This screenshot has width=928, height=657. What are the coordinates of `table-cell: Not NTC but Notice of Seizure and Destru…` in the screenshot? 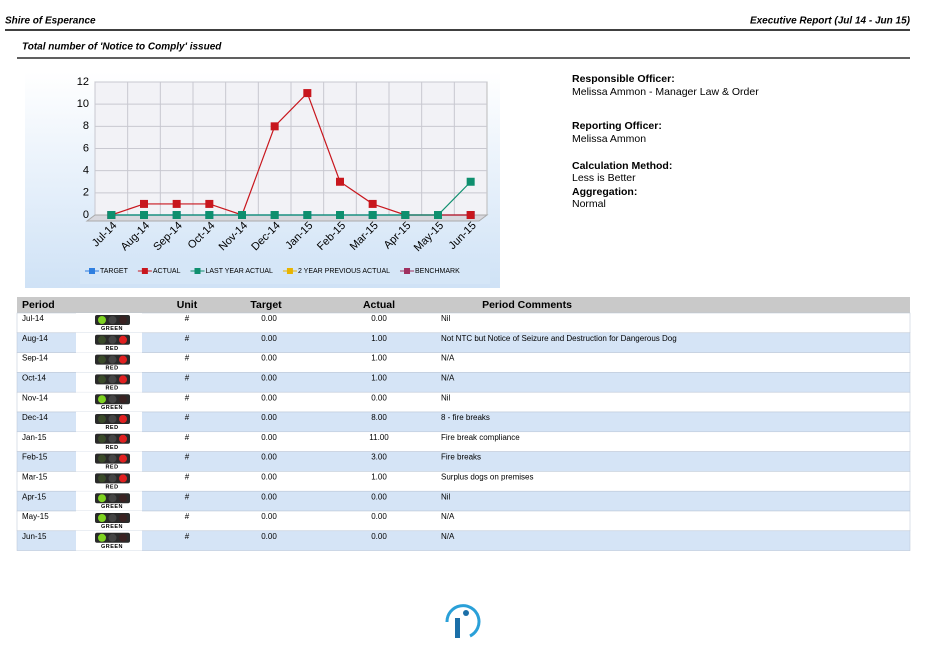 It's located at (559, 338).